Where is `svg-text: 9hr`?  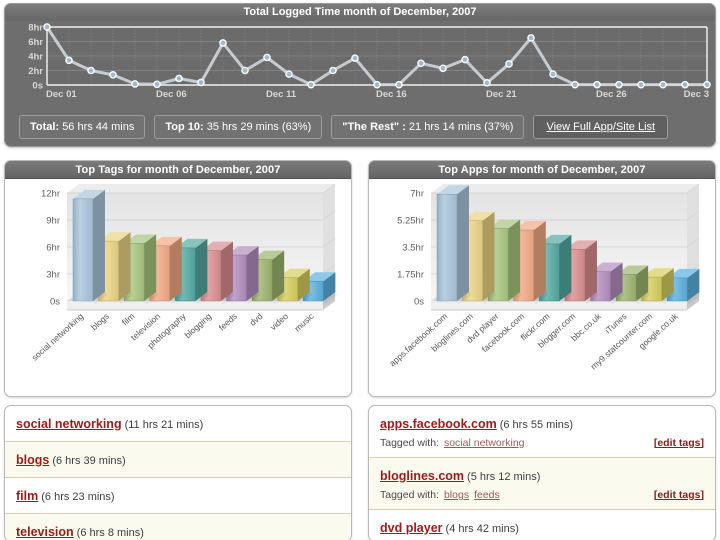 svg-text: 9hr is located at coordinates (53, 221).